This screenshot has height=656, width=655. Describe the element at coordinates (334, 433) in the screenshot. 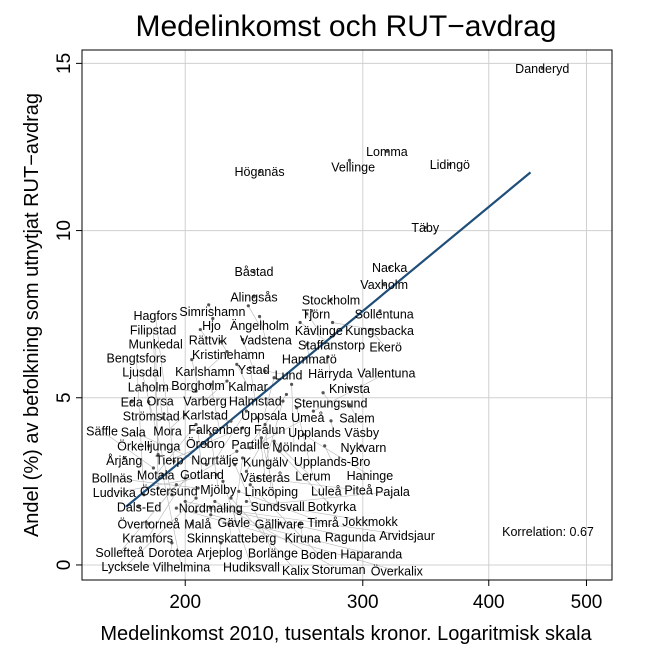

I see `point-label: Upplands Väsby` at that location.